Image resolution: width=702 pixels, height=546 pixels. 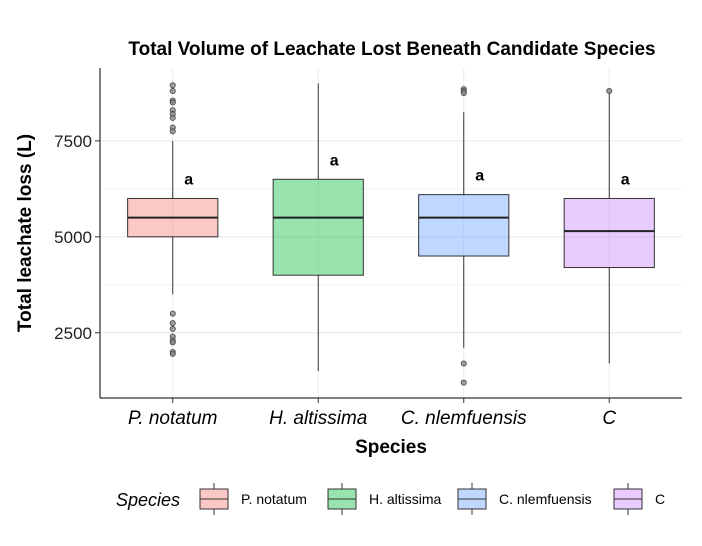 What do you see at coordinates (464, 418) in the screenshot?
I see `x-tick-label: C. nlemfuensis` at bounding box center [464, 418].